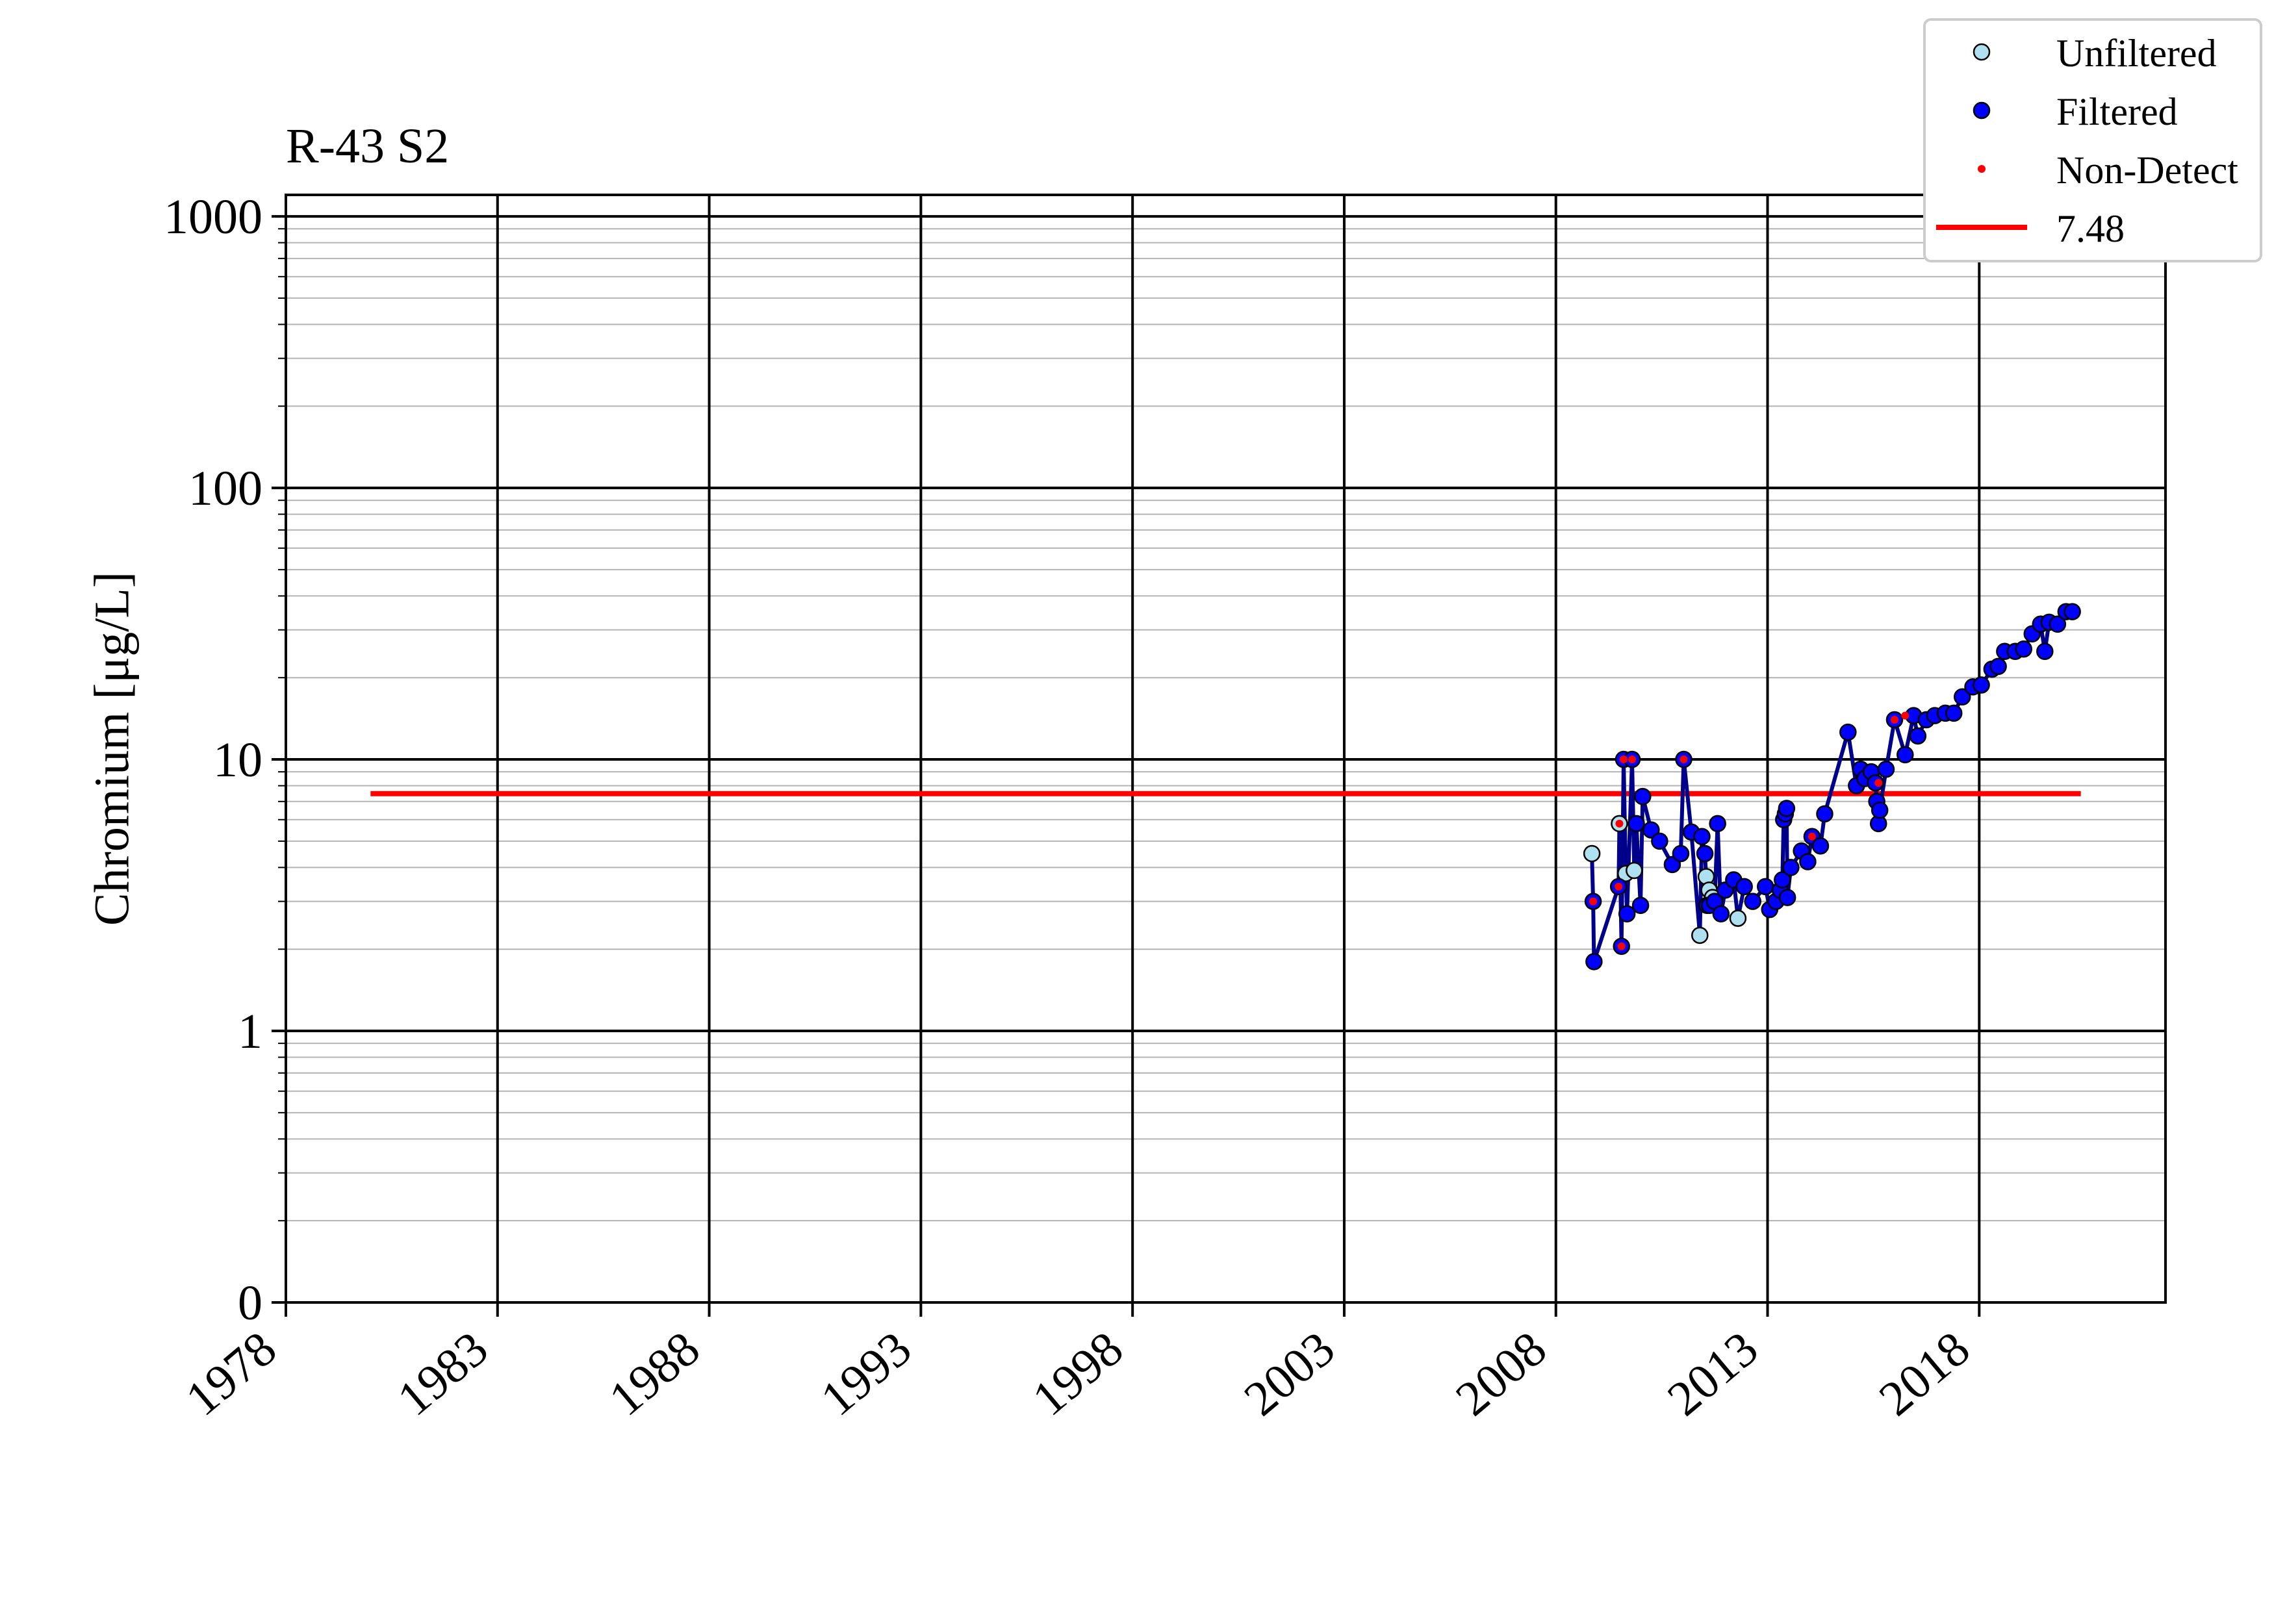 The width and height of the screenshot is (2274, 1624). What do you see at coordinates (2117, 111) in the screenshot?
I see `legend-label: Filtered` at bounding box center [2117, 111].